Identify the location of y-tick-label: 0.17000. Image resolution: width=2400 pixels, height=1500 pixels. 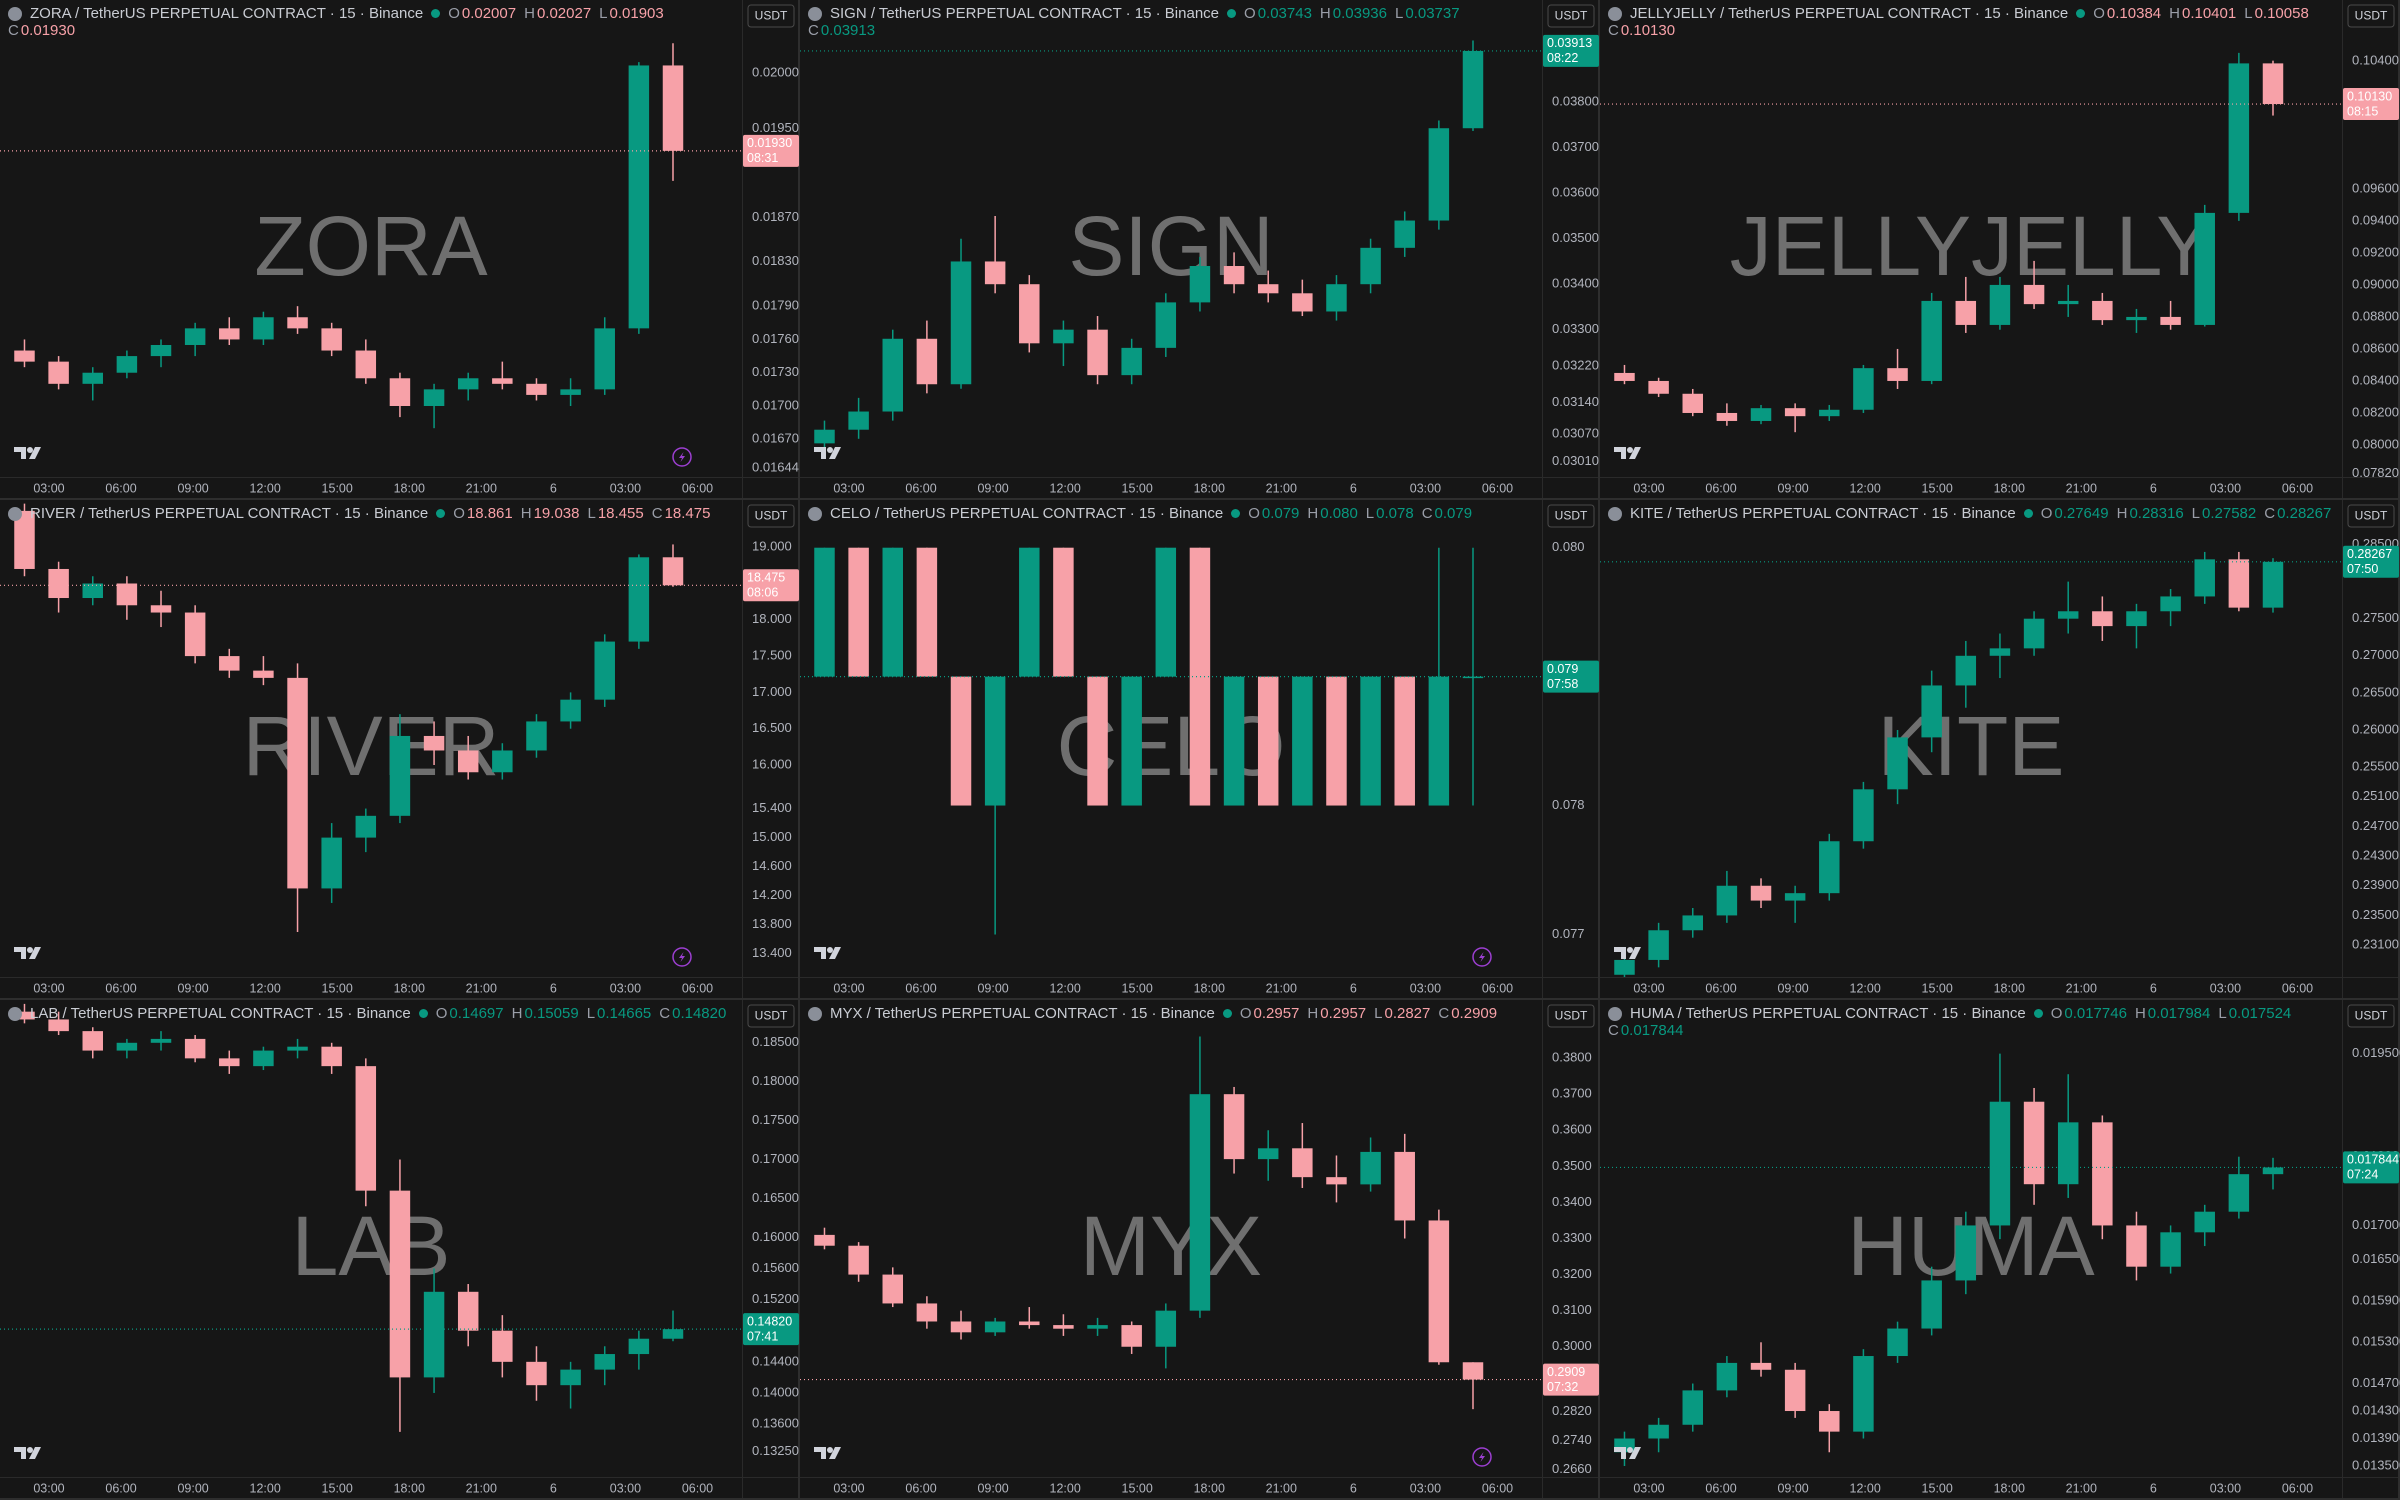
(775, 1158).